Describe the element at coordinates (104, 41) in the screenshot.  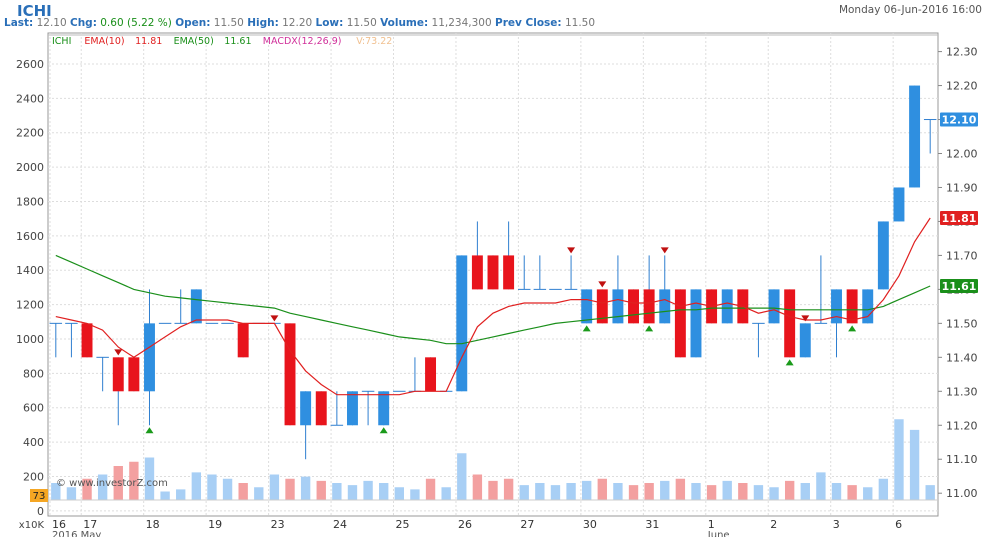
I see `legend-item: EMA(10)` at that location.